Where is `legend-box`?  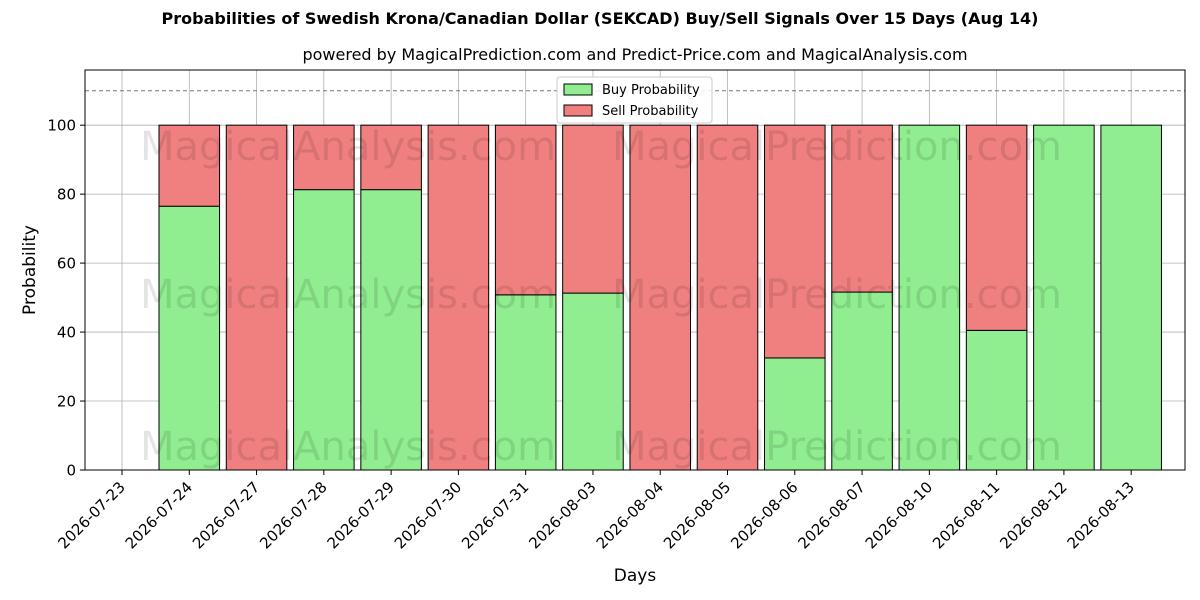
legend-box is located at coordinates (634, 100).